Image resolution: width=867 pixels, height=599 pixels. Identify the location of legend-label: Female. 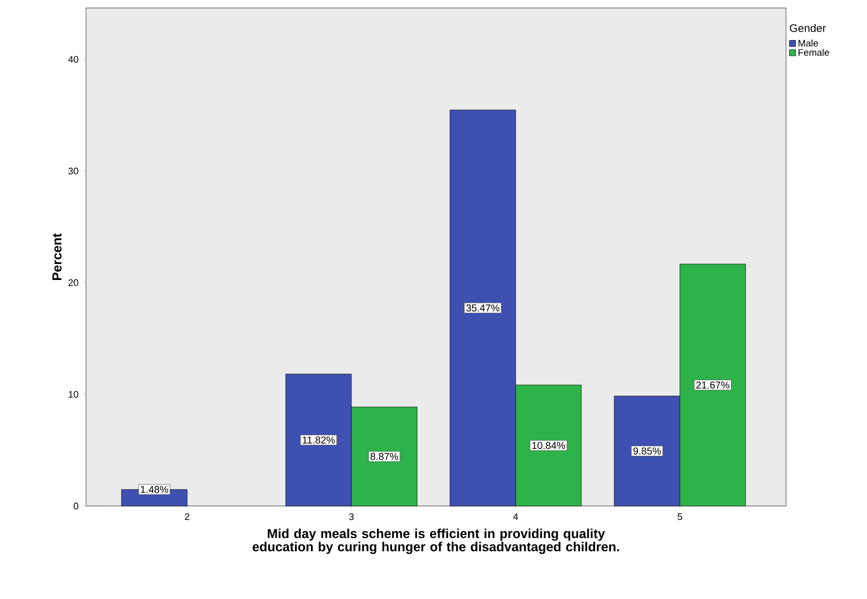
(814, 52).